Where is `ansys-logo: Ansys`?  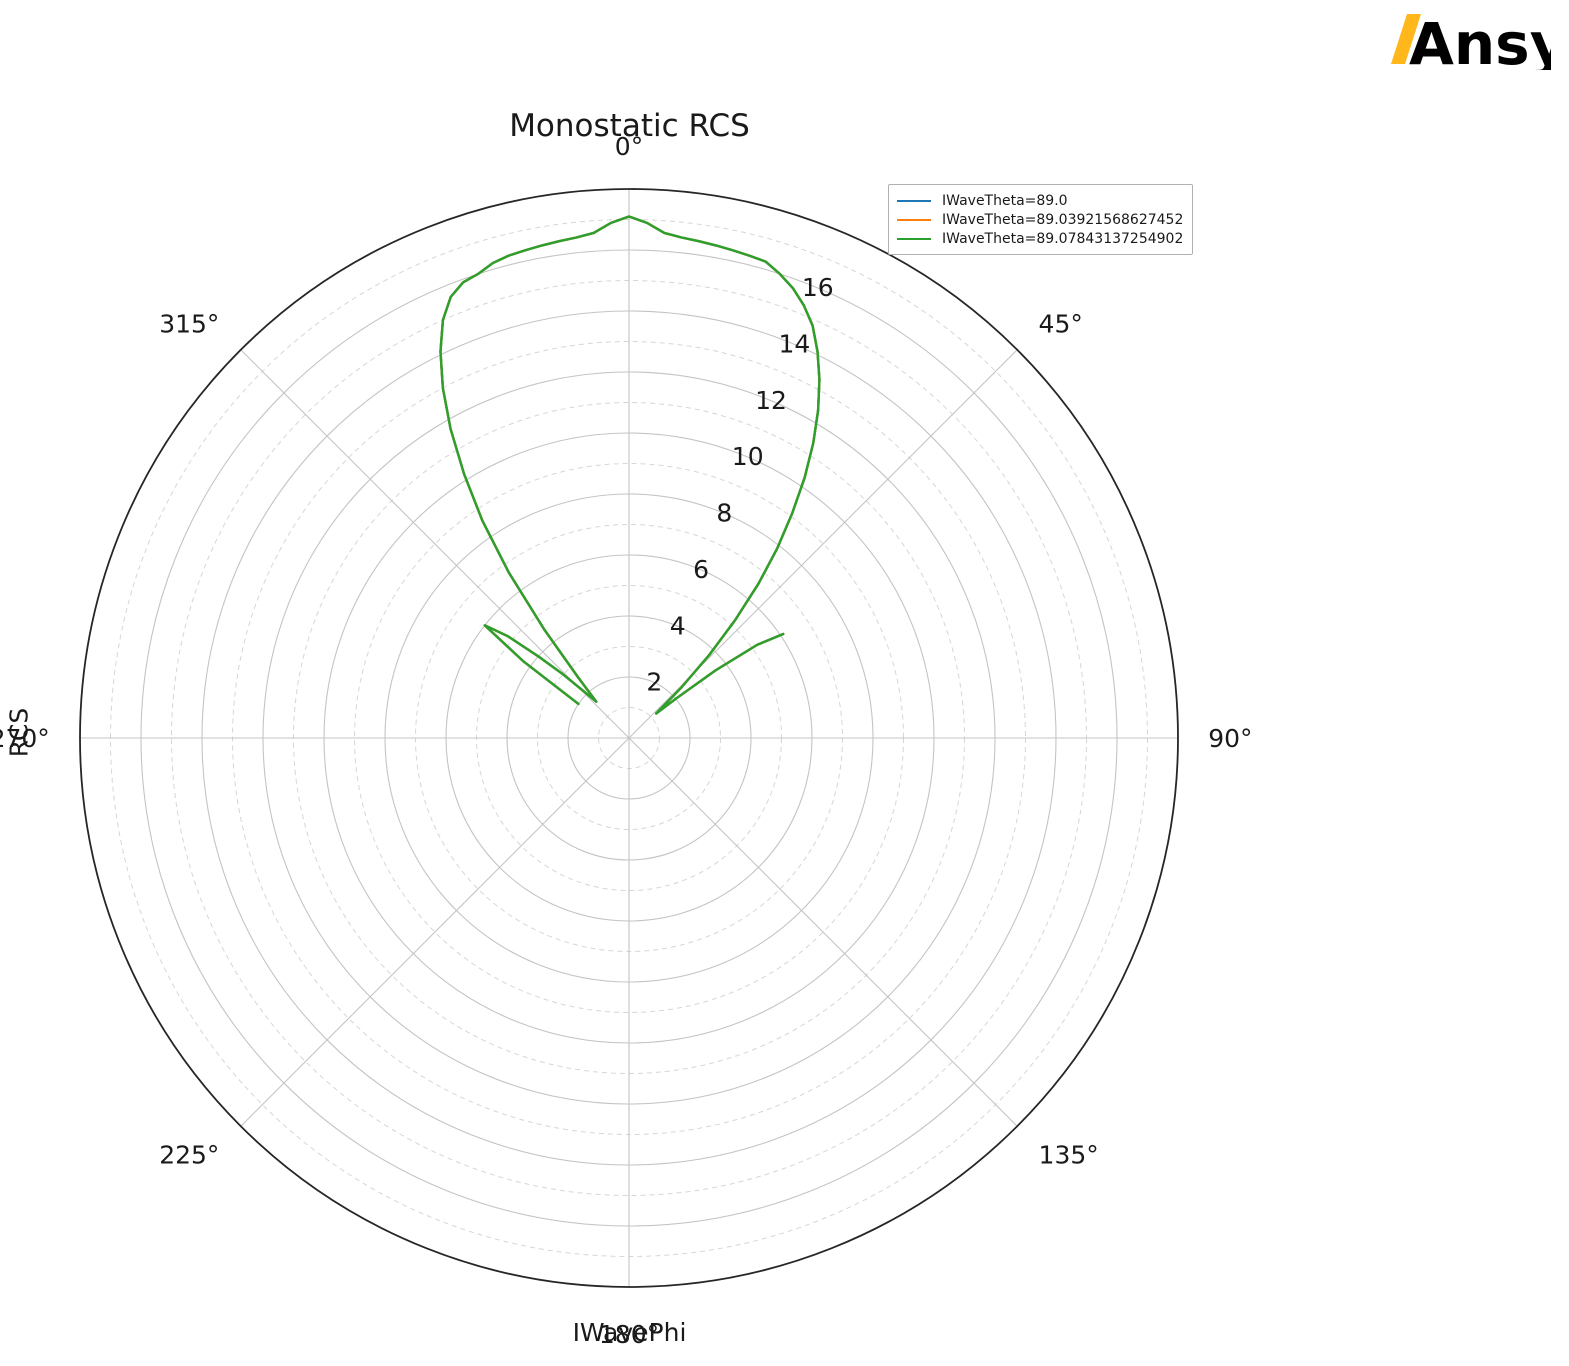 ansys-logo: Ansys is located at coordinates (1456, 39).